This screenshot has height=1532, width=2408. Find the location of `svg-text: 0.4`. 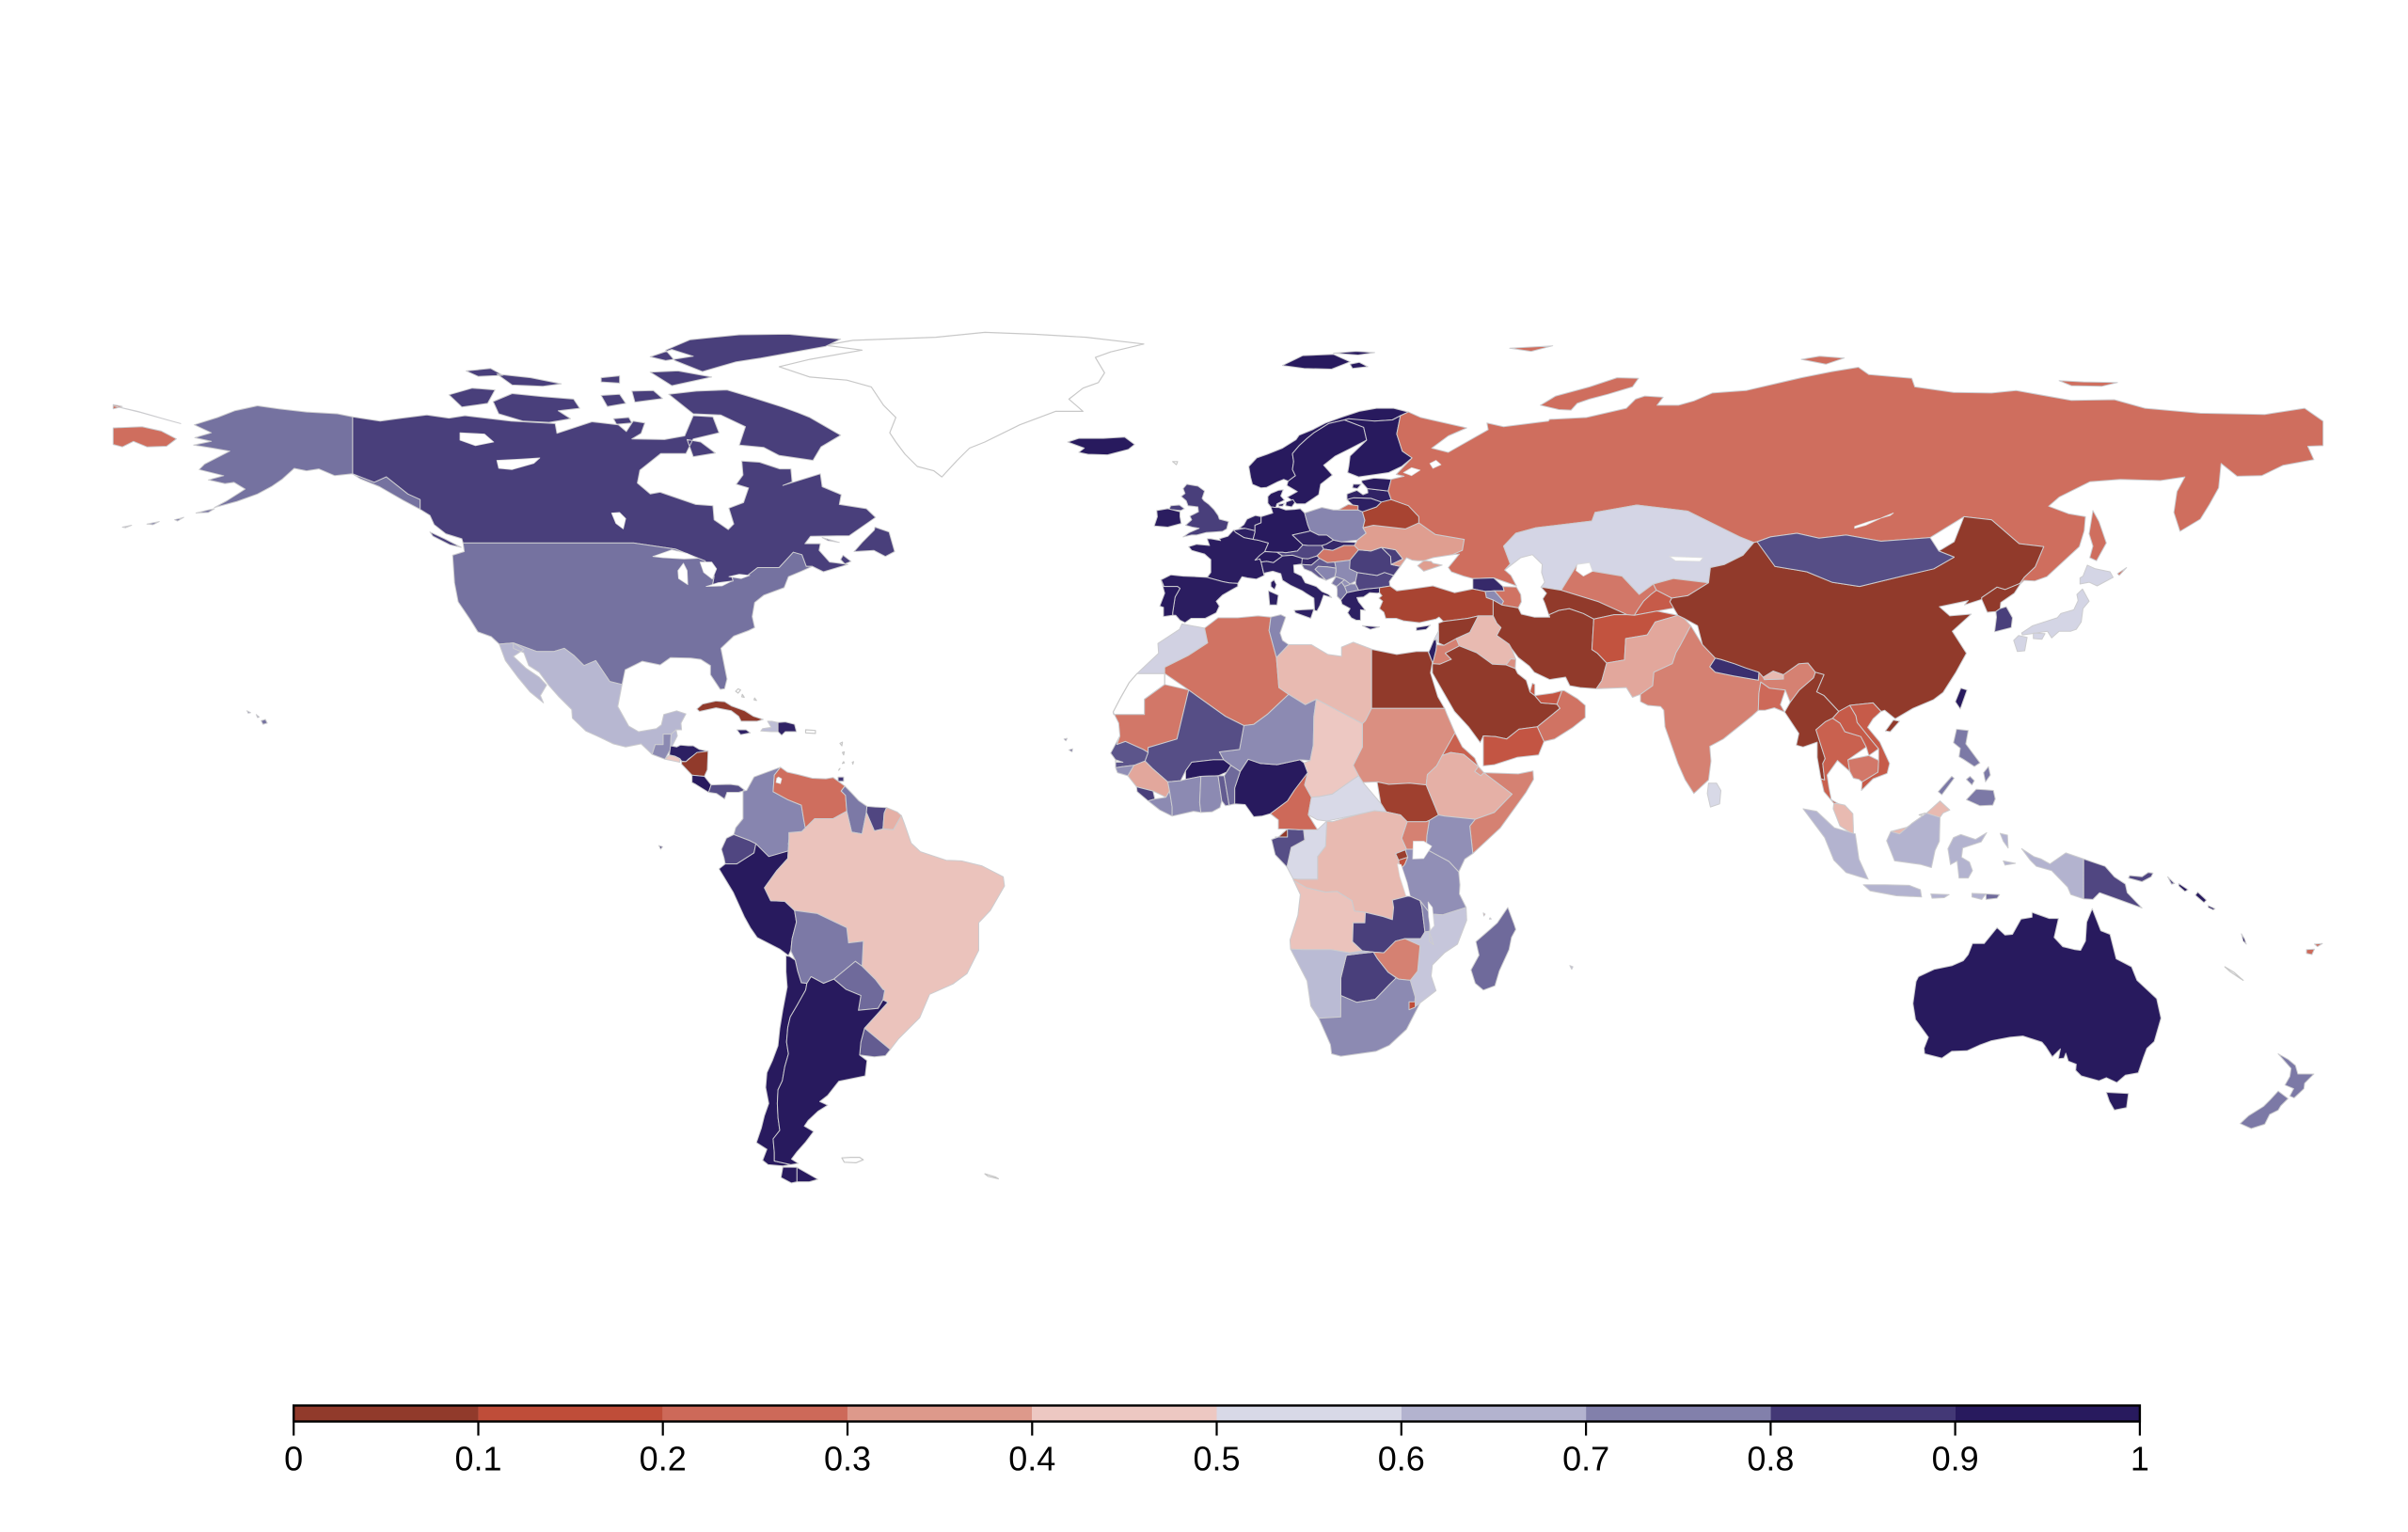

svg-text: 0.4 is located at coordinates (1032, 1459).